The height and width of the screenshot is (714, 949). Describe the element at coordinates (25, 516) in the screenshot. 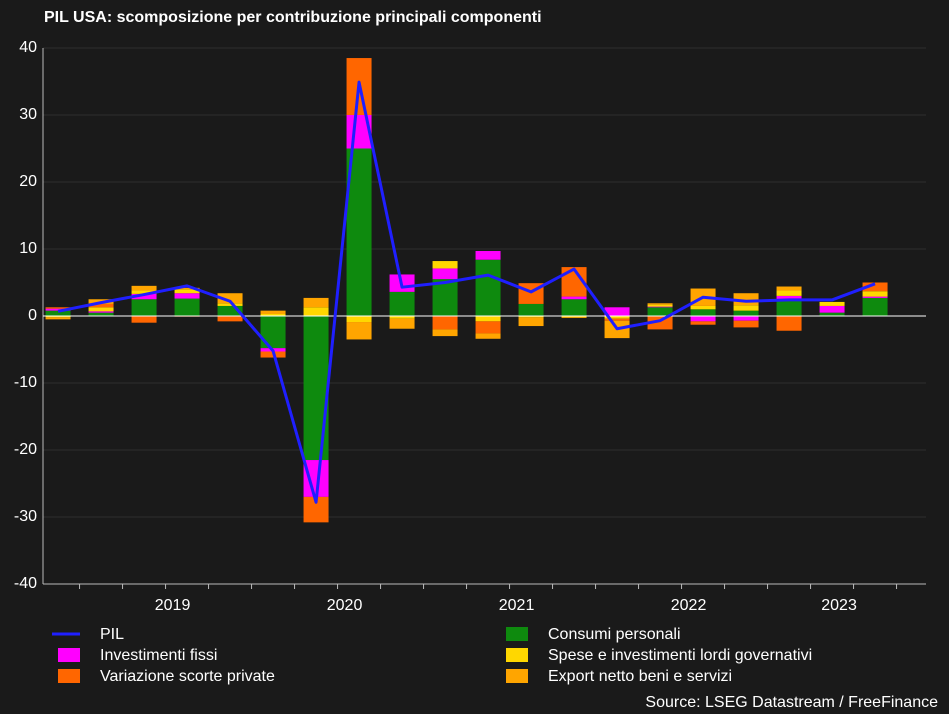

I see `y-tick-label: -30` at that location.